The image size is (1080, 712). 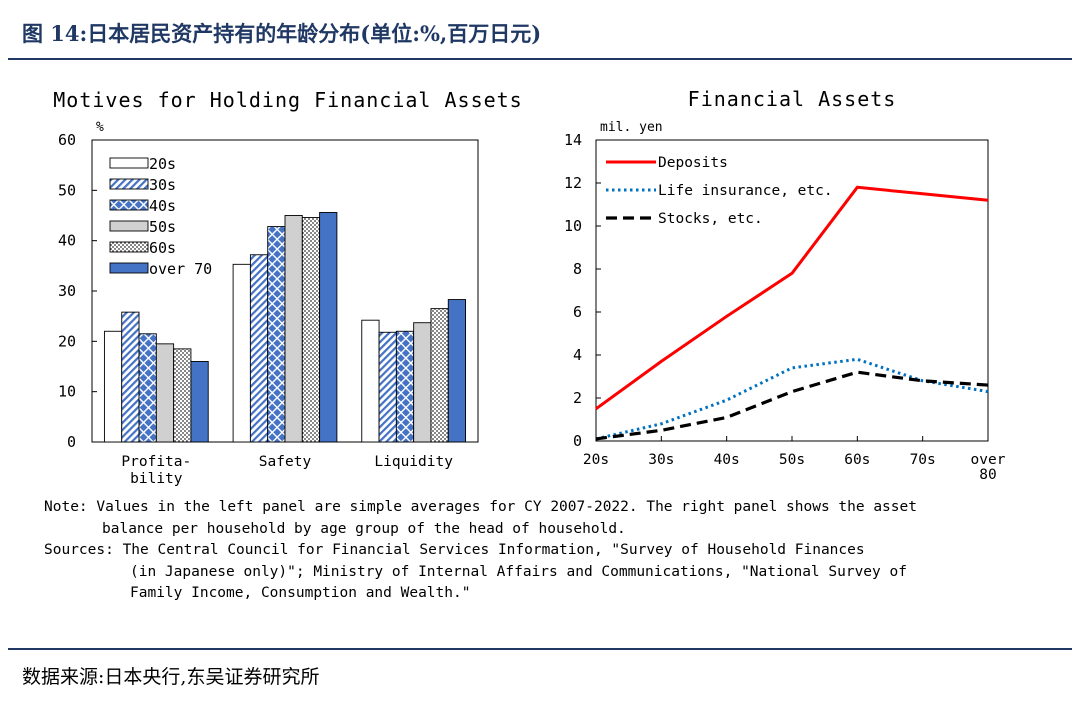 I want to click on left-chart-title: Motives for Holding Financial Assets, so click(x=287, y=100).